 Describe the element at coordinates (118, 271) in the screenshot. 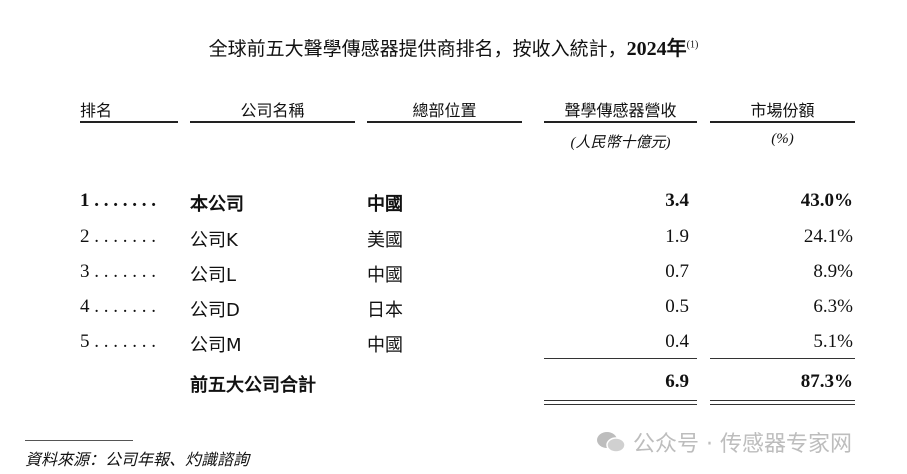

I see `row-rank: 3 . . . . . . .` at that location.